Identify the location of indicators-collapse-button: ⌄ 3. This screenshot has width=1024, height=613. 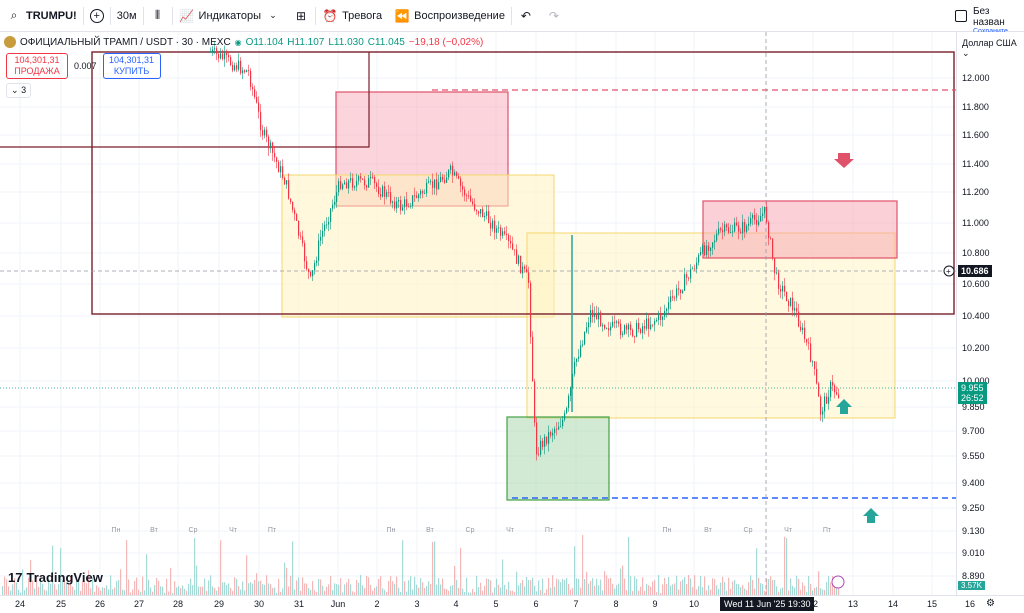
(19, 90).